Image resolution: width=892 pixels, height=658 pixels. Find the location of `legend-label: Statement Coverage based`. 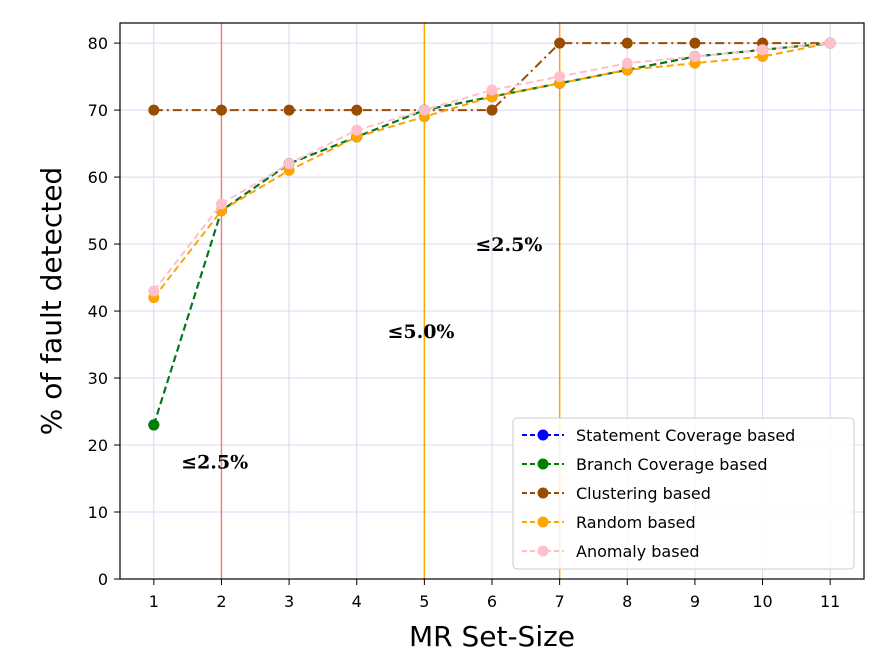

legend-label: Statement Coverage based is located at coordinates (685, 435).